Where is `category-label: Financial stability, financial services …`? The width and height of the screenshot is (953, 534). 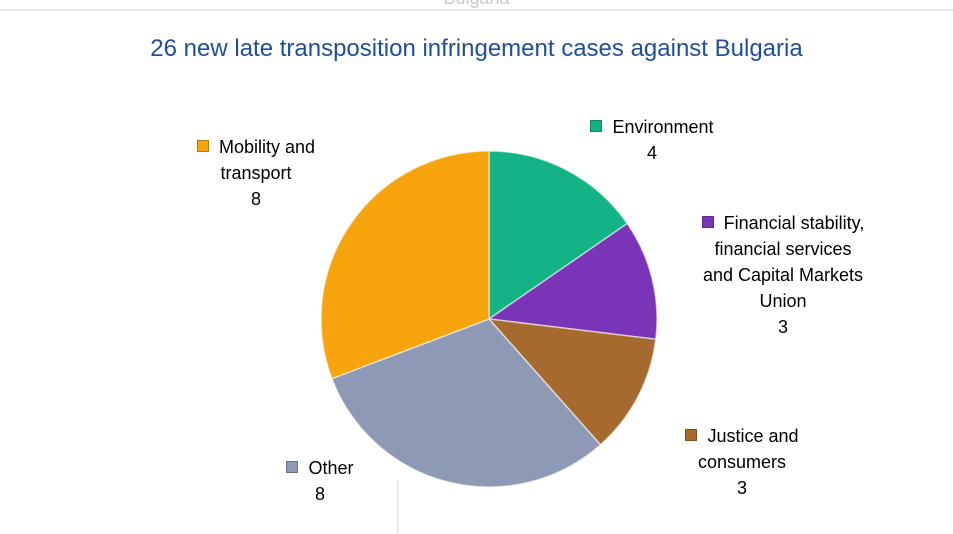
category-label: Financial stability, financial services … is located at coordinates (783, 262).